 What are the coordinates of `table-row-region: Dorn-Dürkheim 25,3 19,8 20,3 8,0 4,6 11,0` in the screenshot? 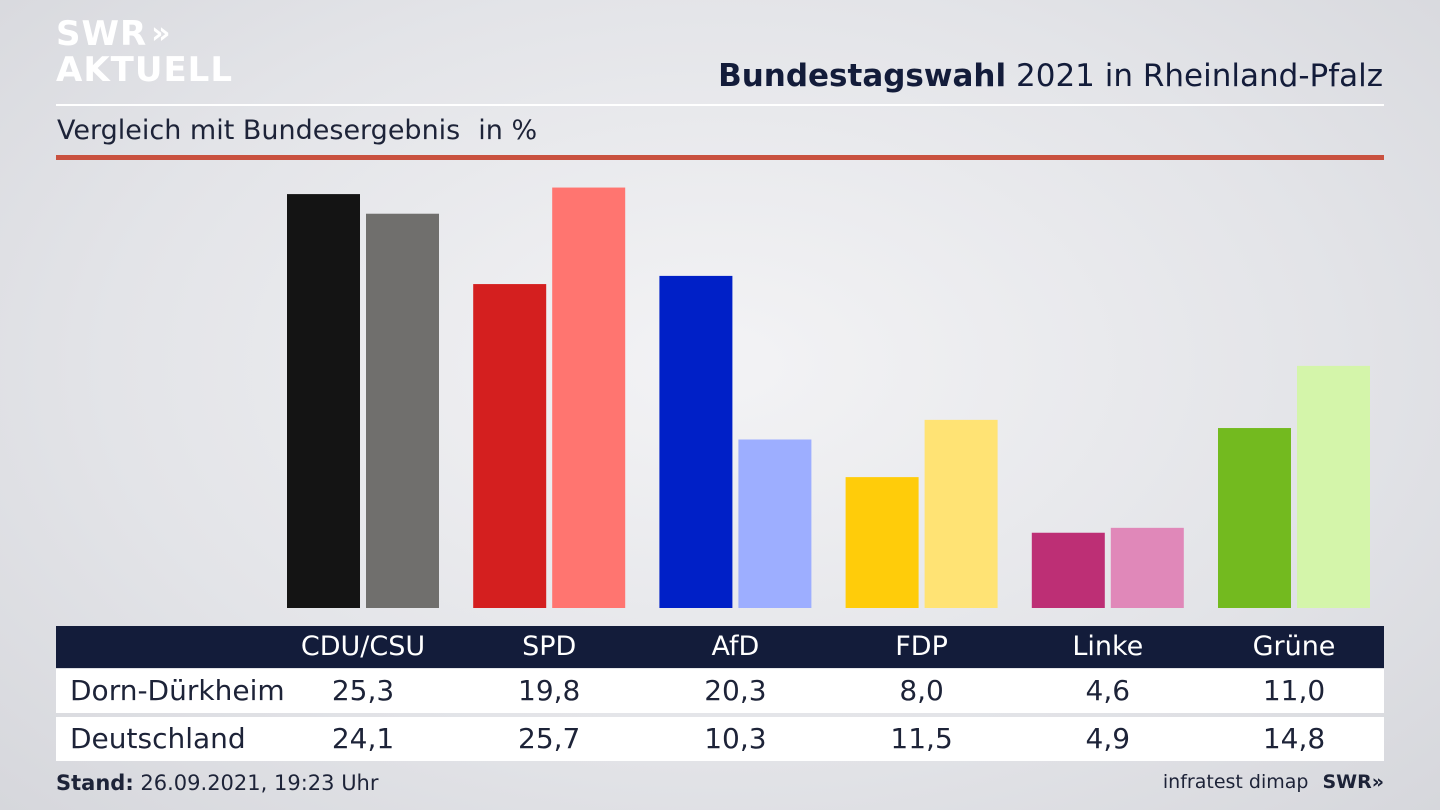 It's located at (720, 691).